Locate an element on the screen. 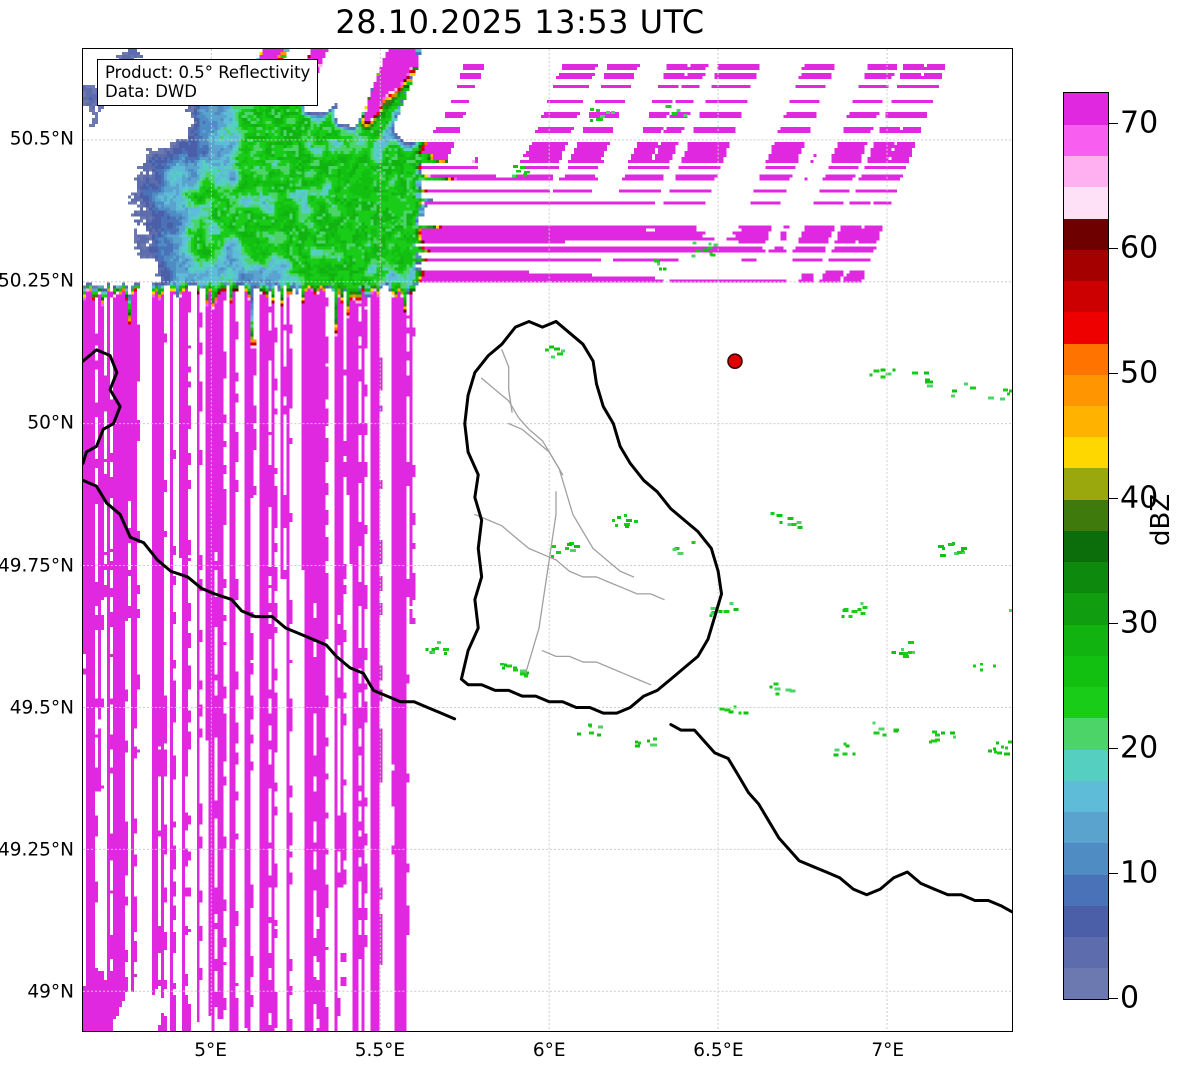 The height and width of the screenshot is (1081, 1202). colorbar-tick-label: 40 is located at coordinates (1139, 498).